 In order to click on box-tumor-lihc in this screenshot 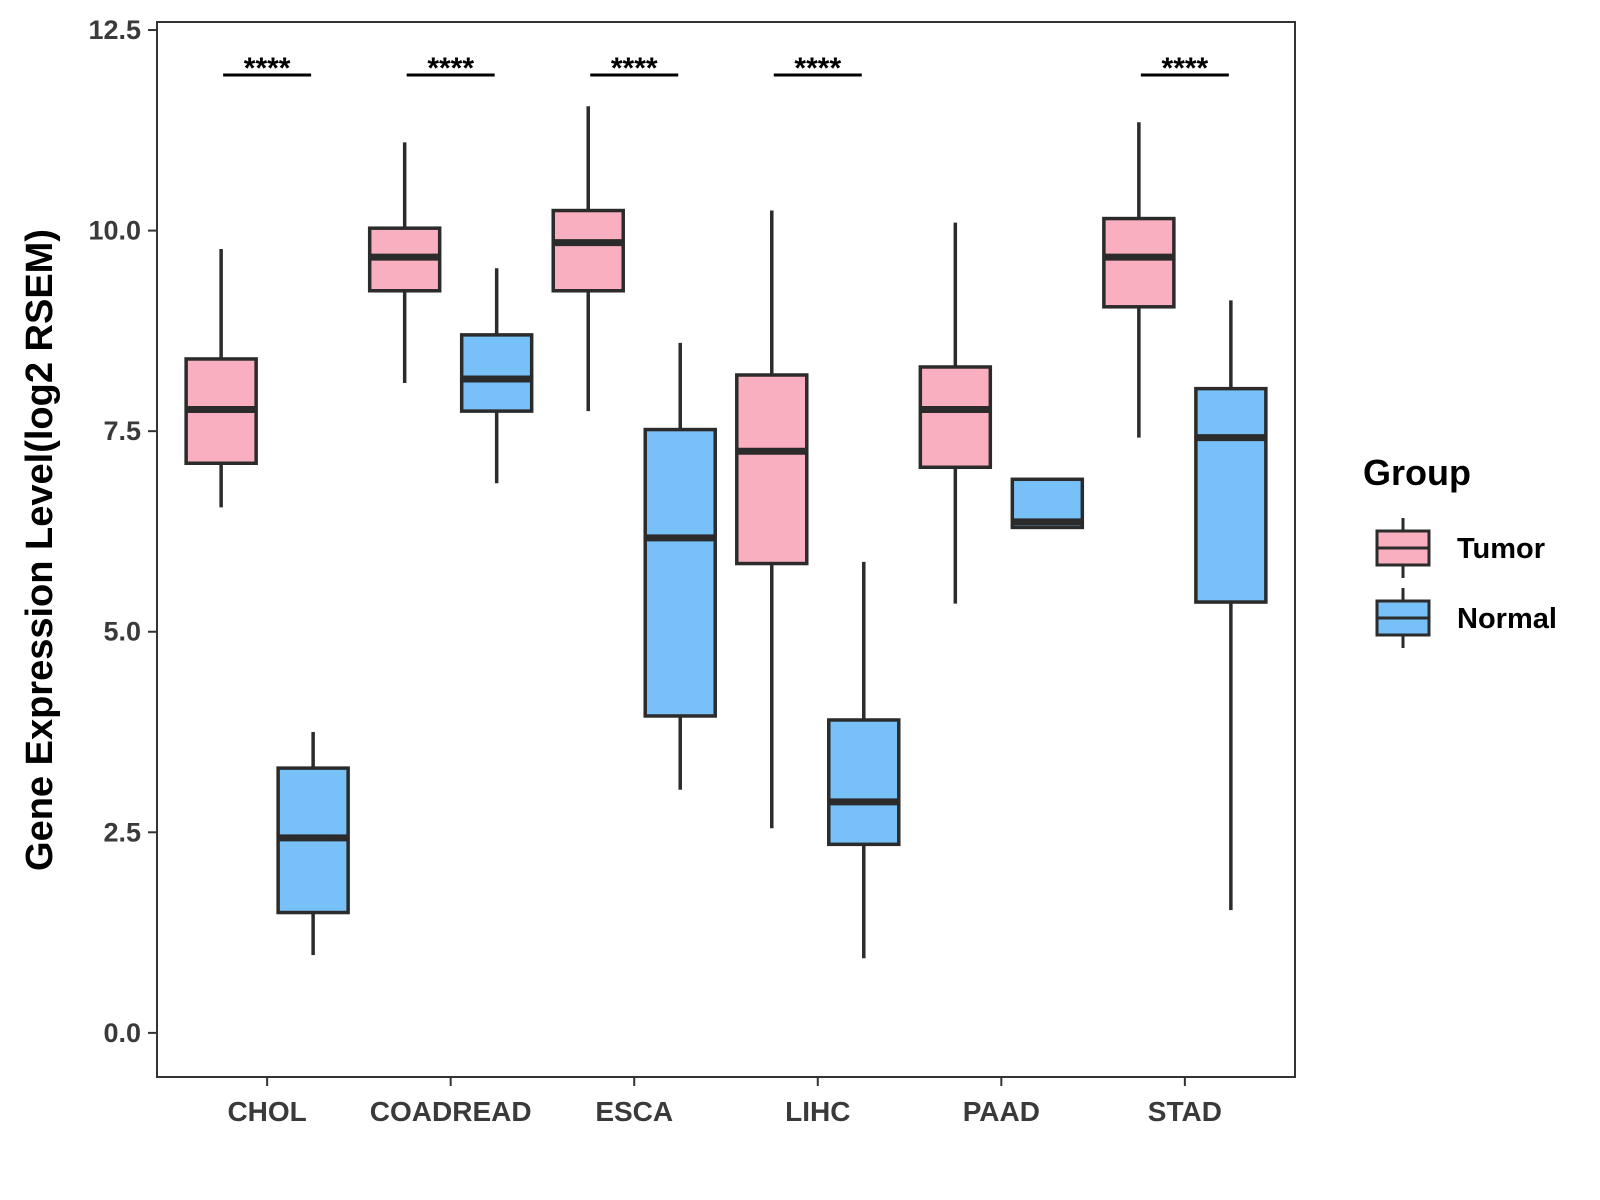, I will do `click(772, 519)`.